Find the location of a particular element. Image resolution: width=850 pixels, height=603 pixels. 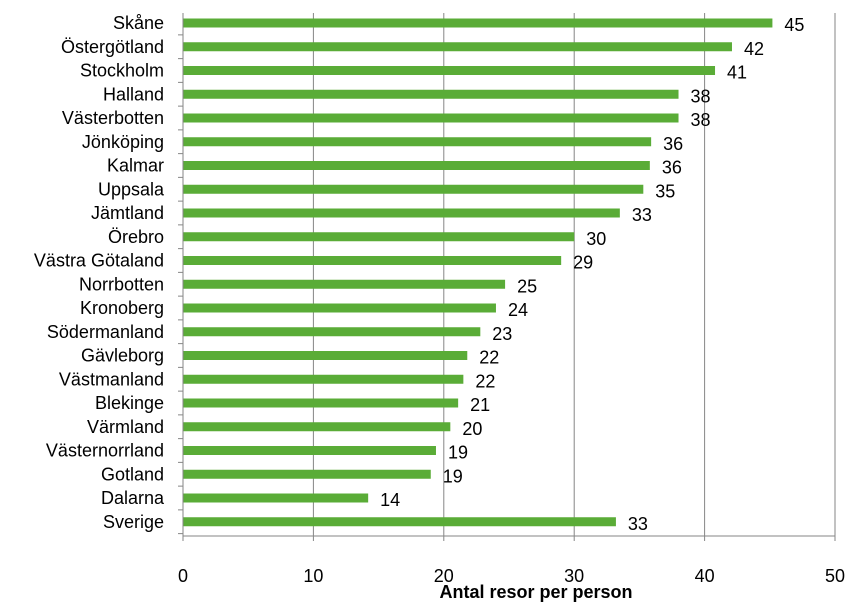

value-label: 30 is located at coordinates (596, 239).